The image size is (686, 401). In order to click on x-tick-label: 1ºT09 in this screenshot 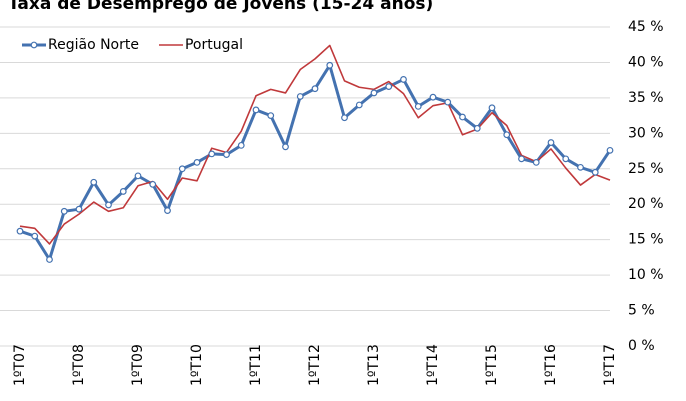, I will do `click(138, 365)`.